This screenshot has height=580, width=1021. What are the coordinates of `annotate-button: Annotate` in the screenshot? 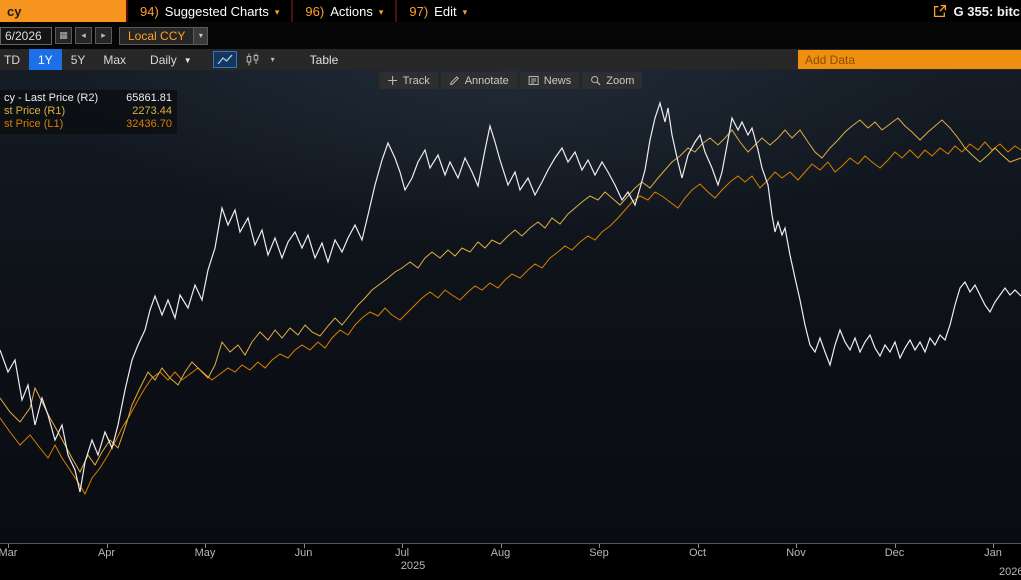 It's located at (478, 80).